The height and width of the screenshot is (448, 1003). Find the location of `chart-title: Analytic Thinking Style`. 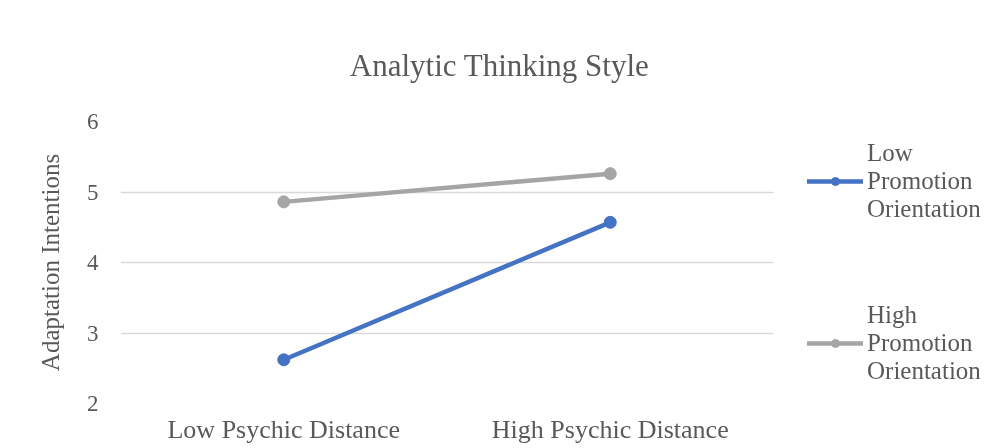

chart-title: Analytic Thinking Style is located at coordinates (499, 65).